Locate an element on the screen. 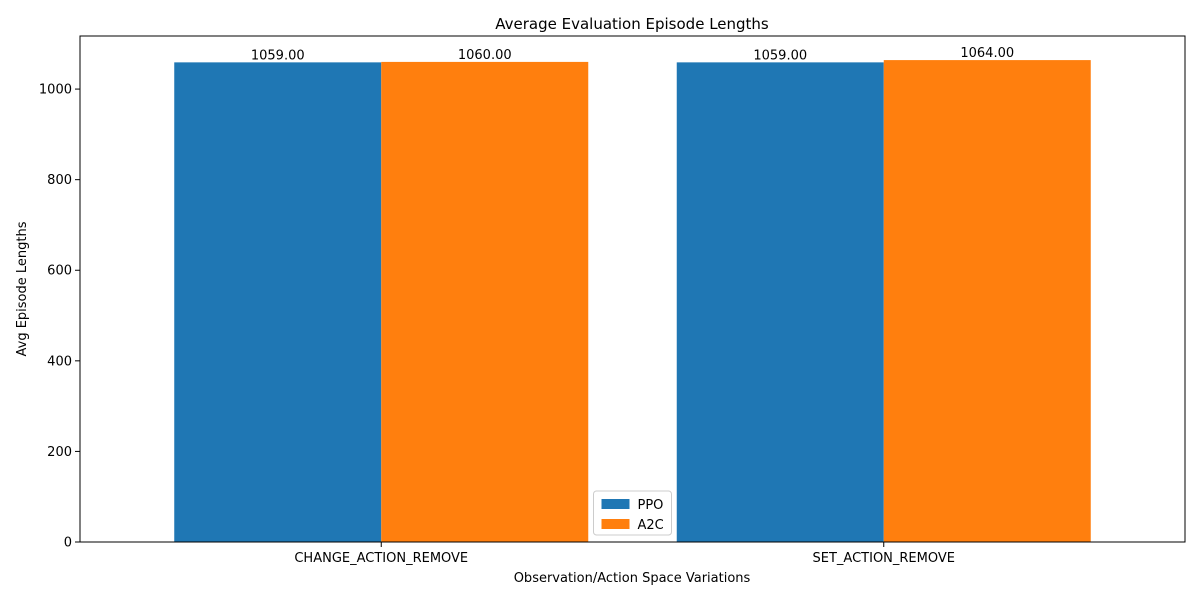  x-tick-label: SET_ACTION_REMOVE is located at coordinates (884, 558).